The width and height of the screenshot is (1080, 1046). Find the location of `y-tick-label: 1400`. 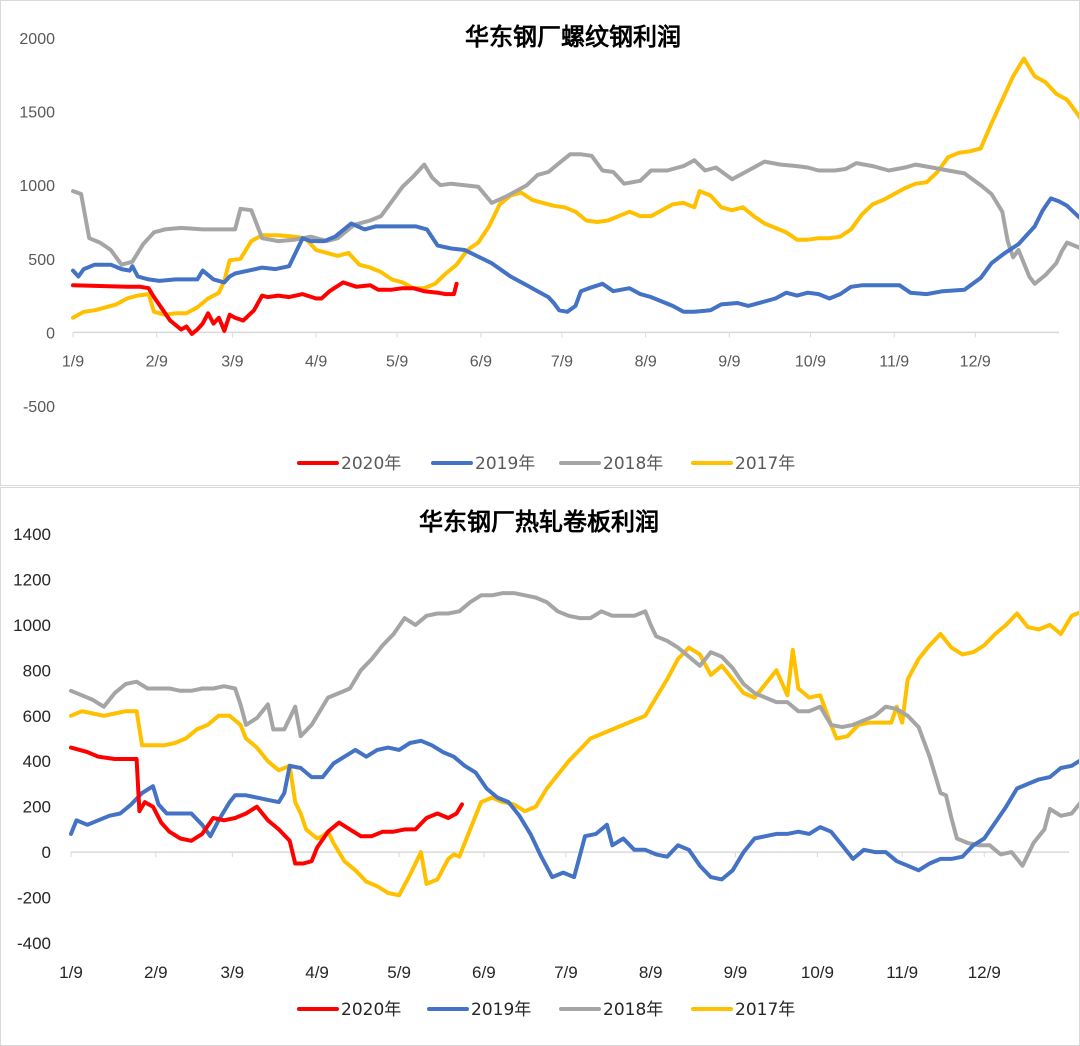

y-tick-label: 1400 is located at coordinates (32, 534).